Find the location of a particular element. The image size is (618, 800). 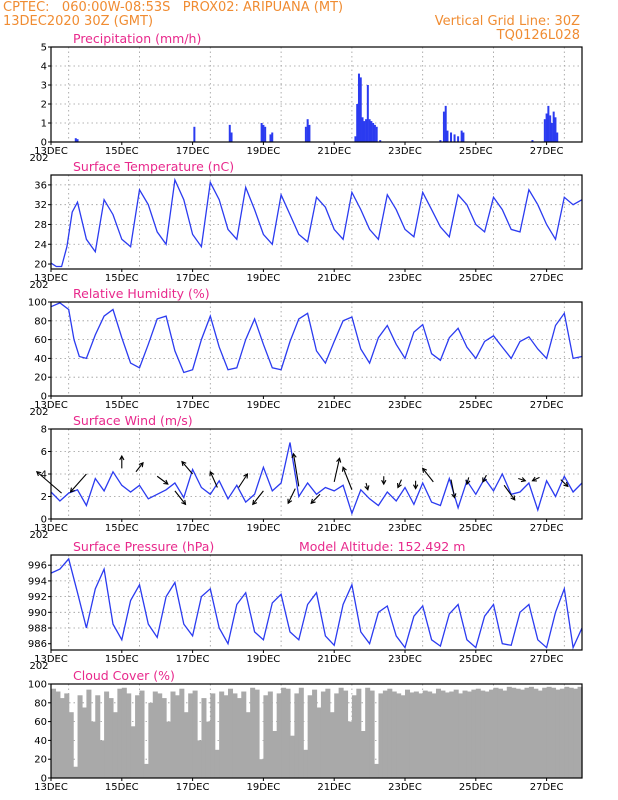

panel-title-temperature: Surface Temperature (nC) is located at coordinates (153, 166).